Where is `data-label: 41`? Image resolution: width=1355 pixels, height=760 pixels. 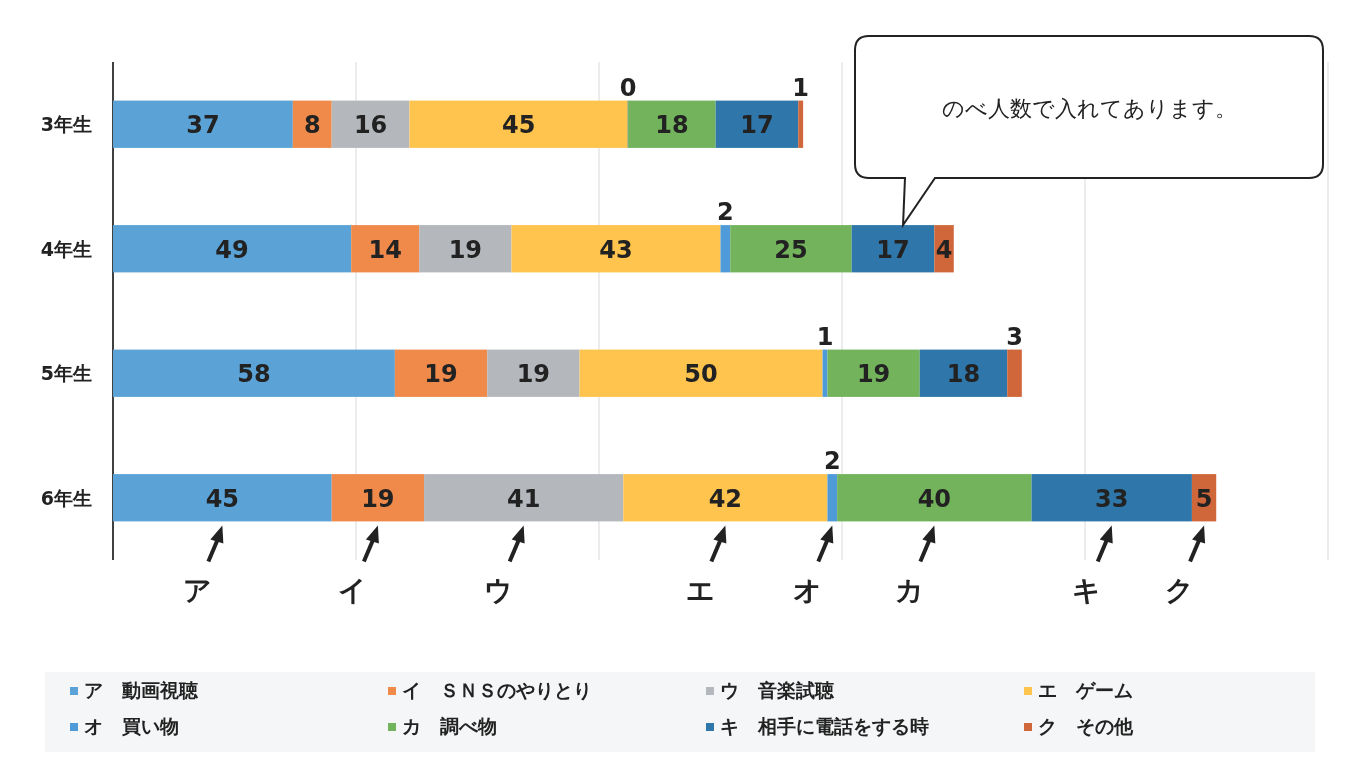
data-label: 41 is located at coordinates (523, 498).